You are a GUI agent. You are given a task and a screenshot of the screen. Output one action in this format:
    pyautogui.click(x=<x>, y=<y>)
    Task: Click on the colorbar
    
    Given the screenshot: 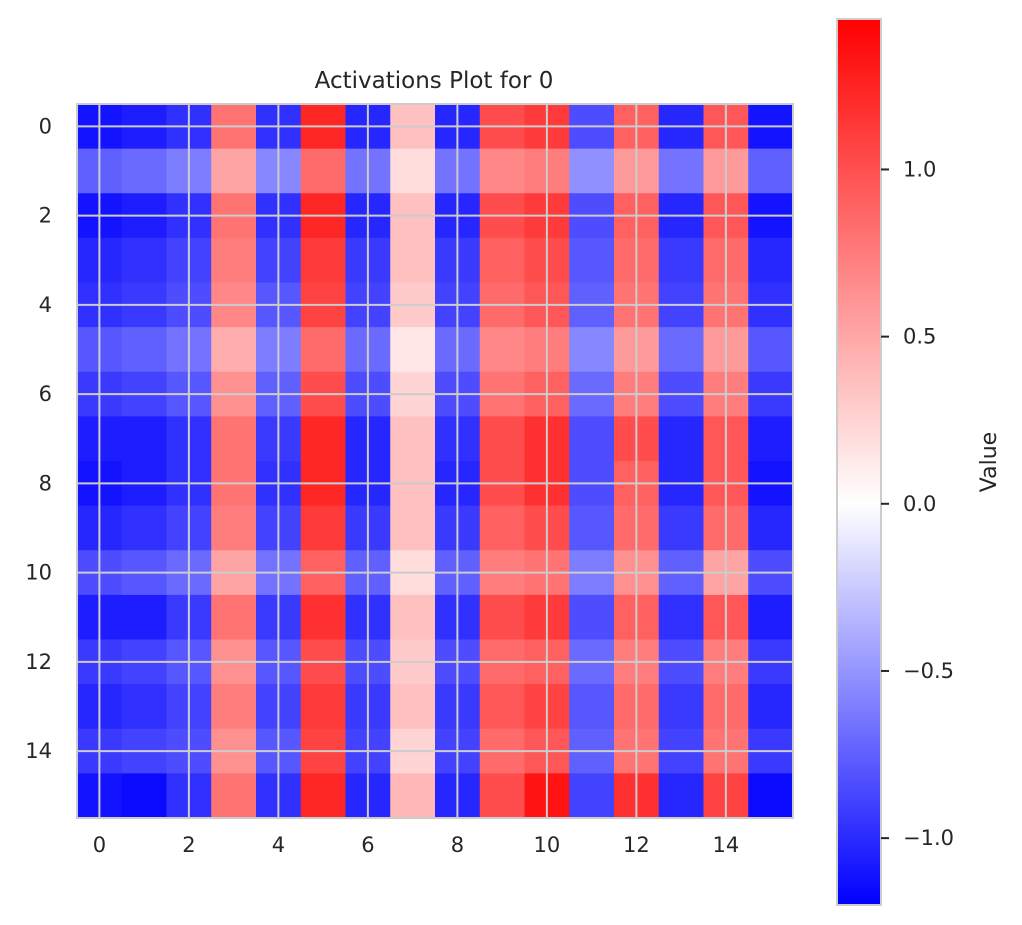 What is the action you would take?
    pyautogui.click(x=859, y=462)
    